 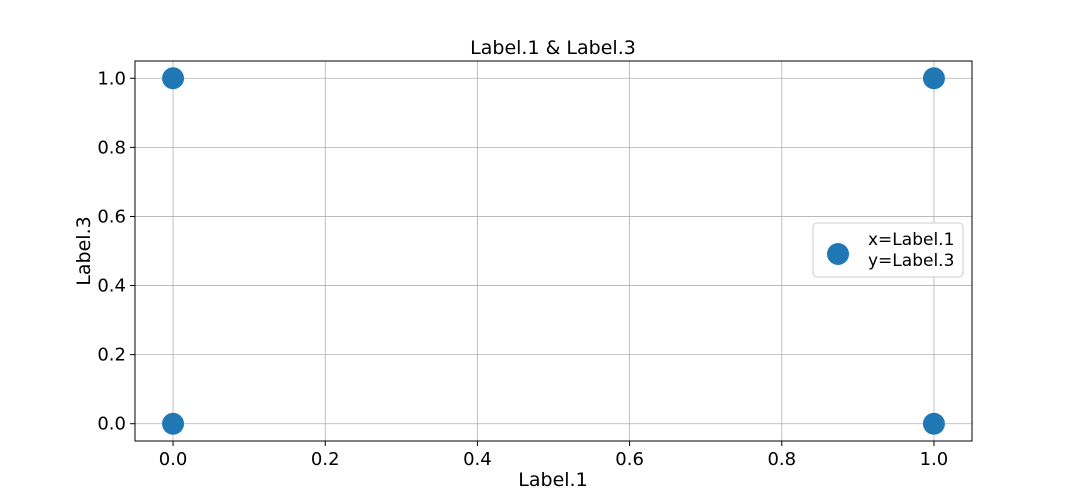 I want to click on x-tick-label: 0.4, so click(x=477, y=459).